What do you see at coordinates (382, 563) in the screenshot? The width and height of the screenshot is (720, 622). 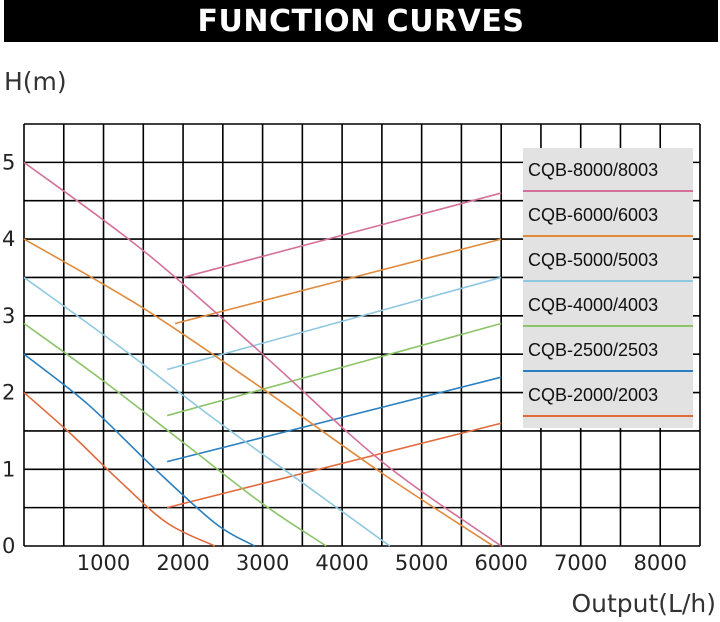 I see `x-tick-labels: 1000 2000 3000 4000 5000 6000 7000 8000` at bounding box center [382, 563].